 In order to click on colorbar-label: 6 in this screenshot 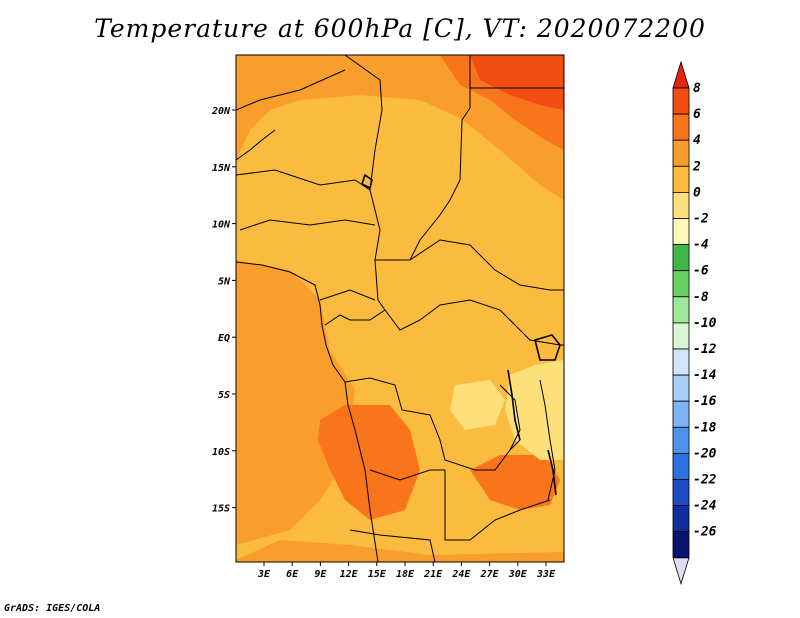, I will do `click(697, 114)`.